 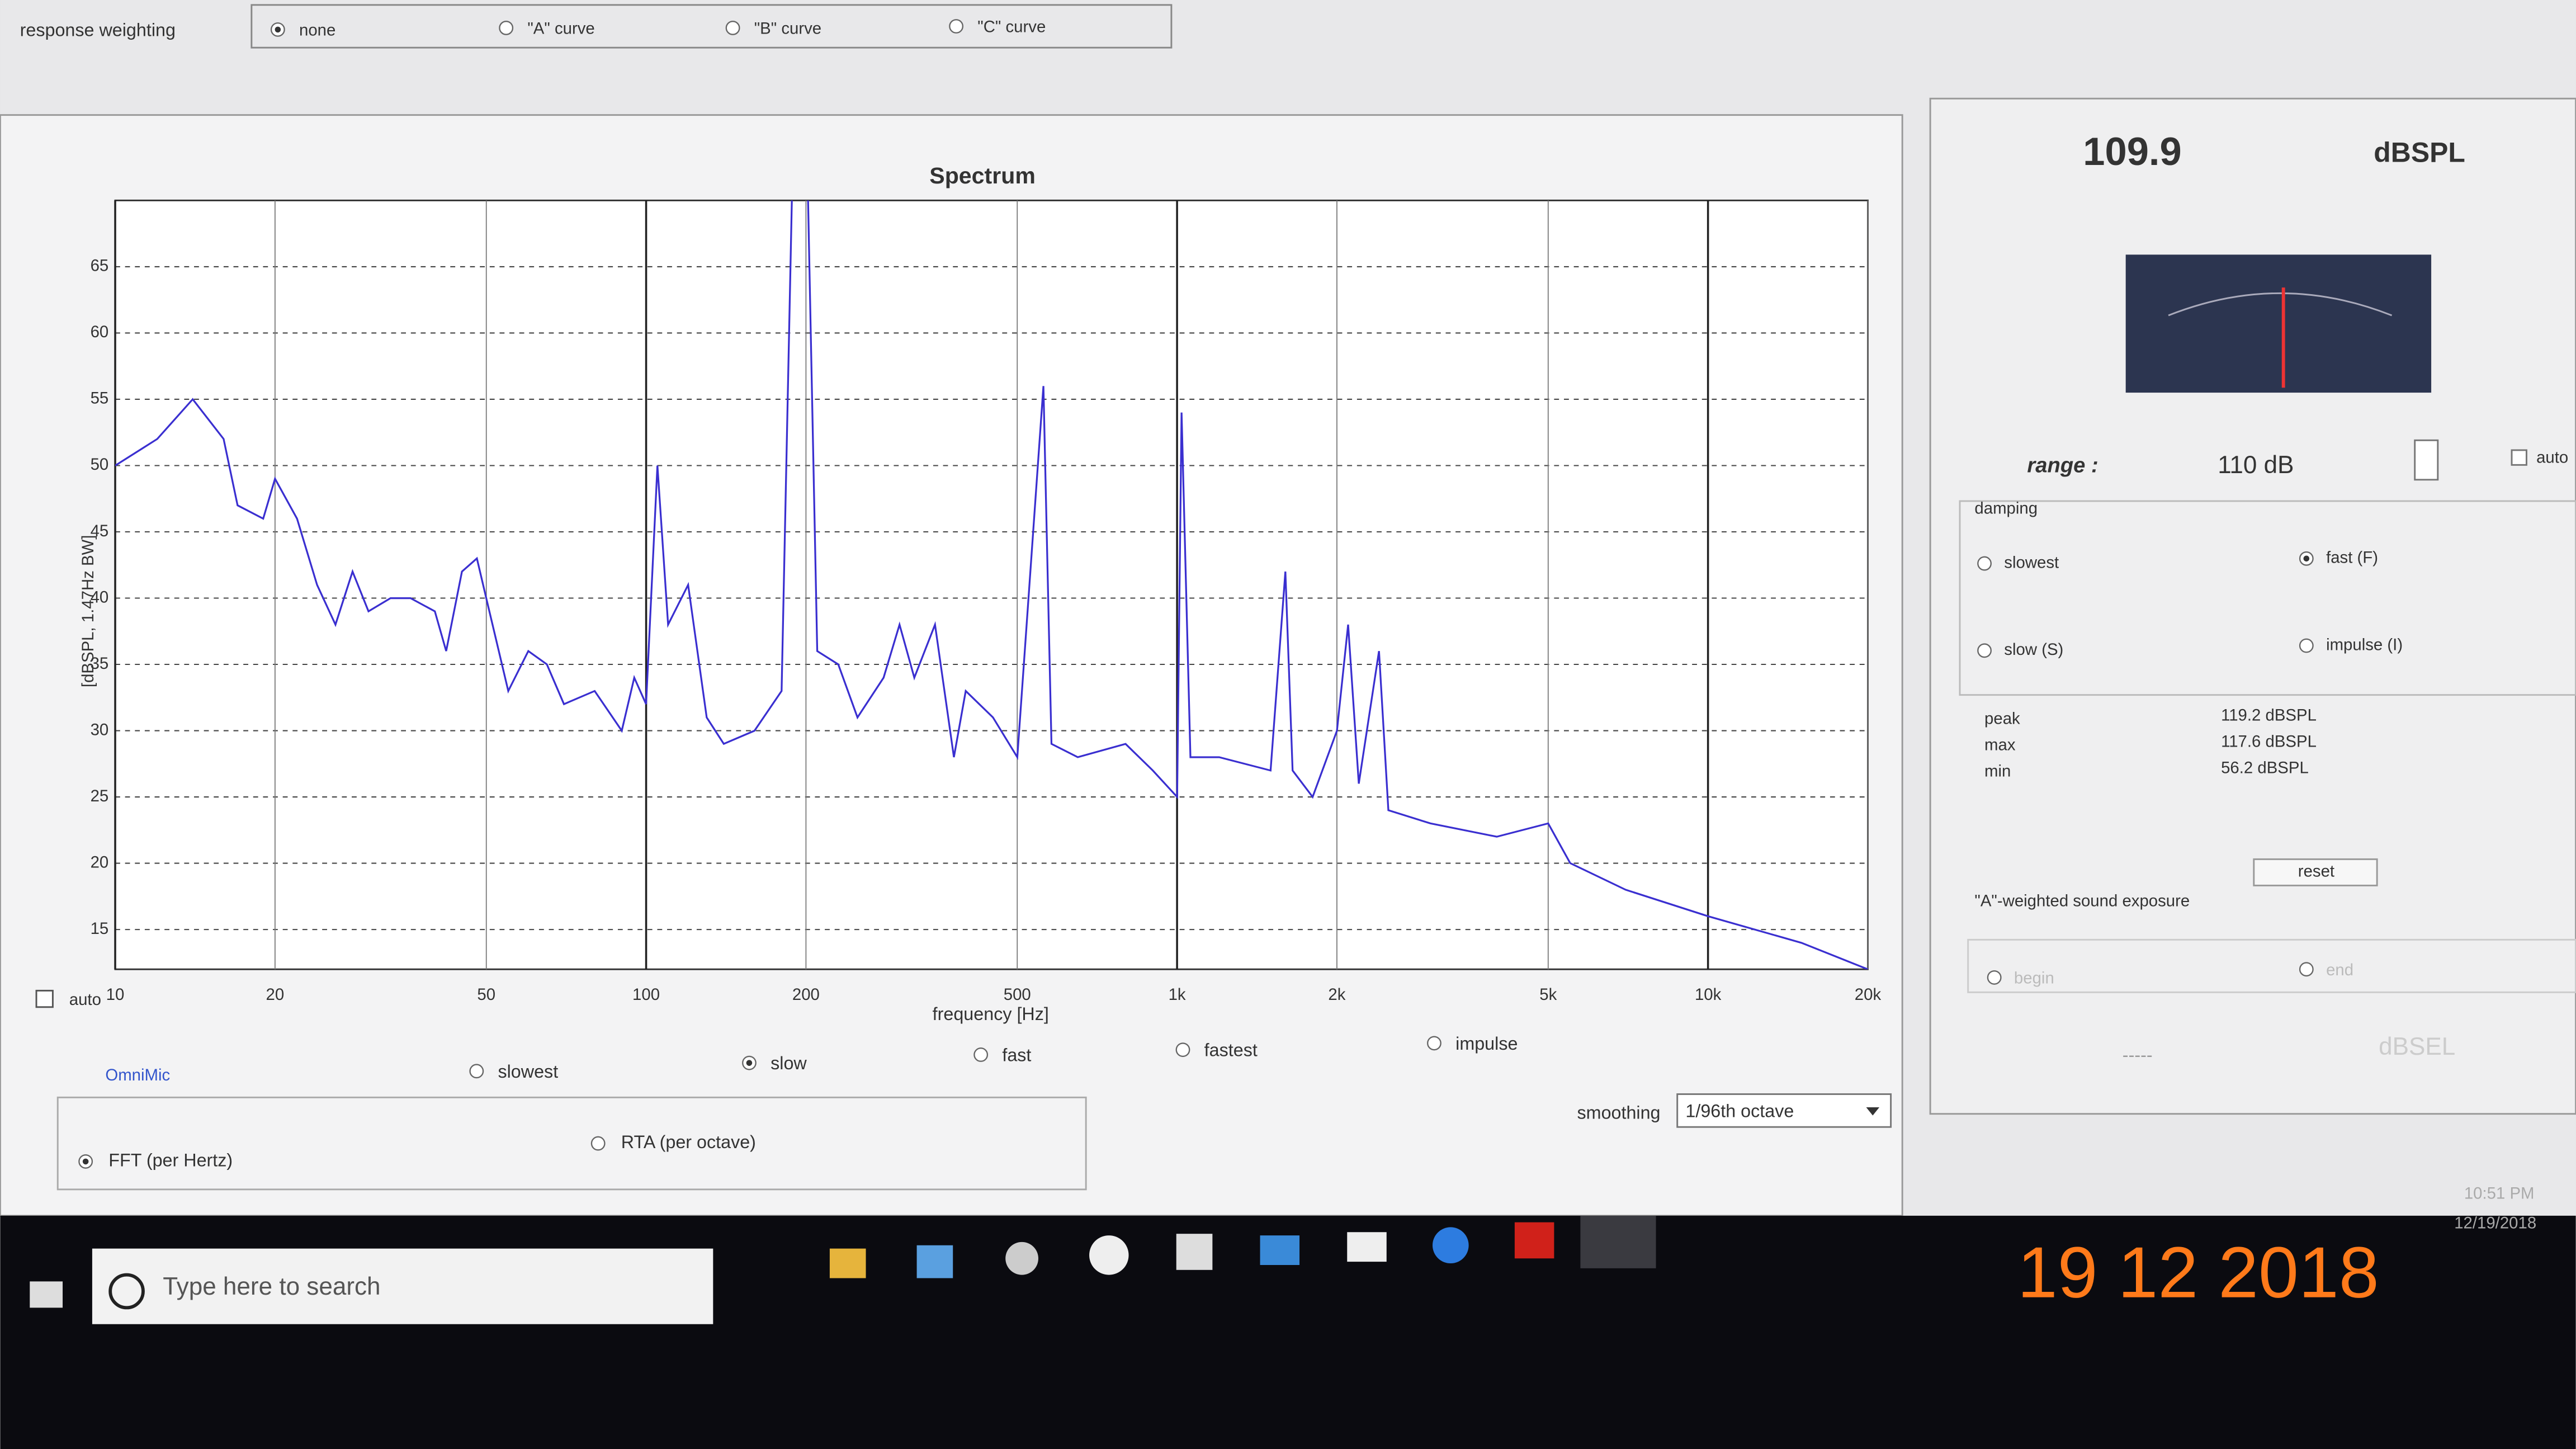 What do you see at coordinates (2000, 745) in the screenshot?
I see `stat-name: max` at bounding box center [2000, 745].